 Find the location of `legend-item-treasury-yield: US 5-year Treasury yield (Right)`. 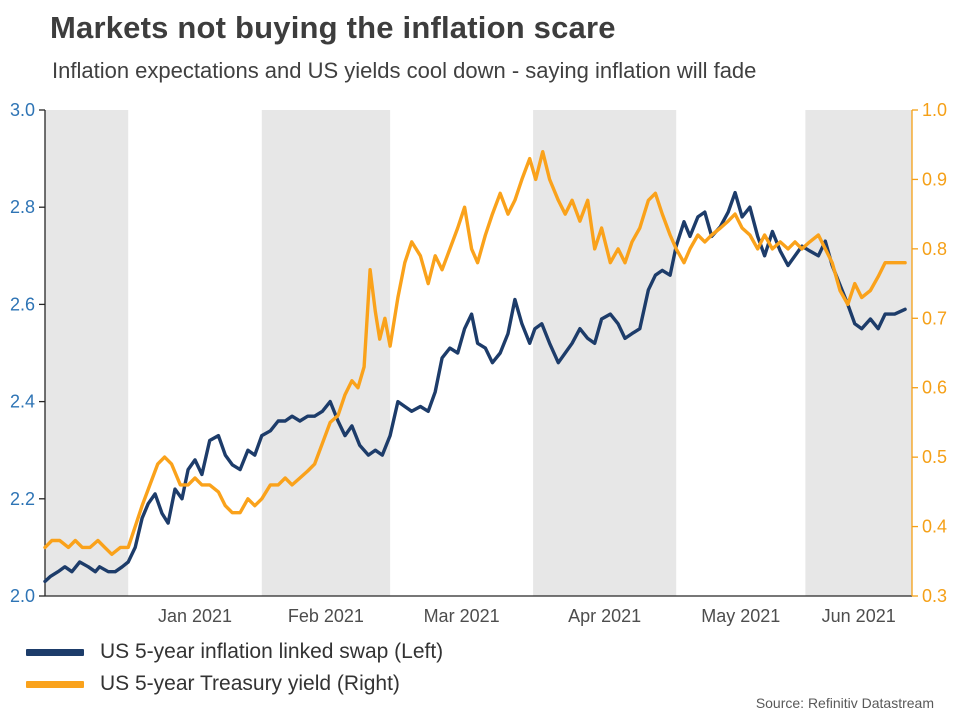

legend-item-treasury-yield: US 5-year Treasury yield (Right) is located at coordinates (213, 684).